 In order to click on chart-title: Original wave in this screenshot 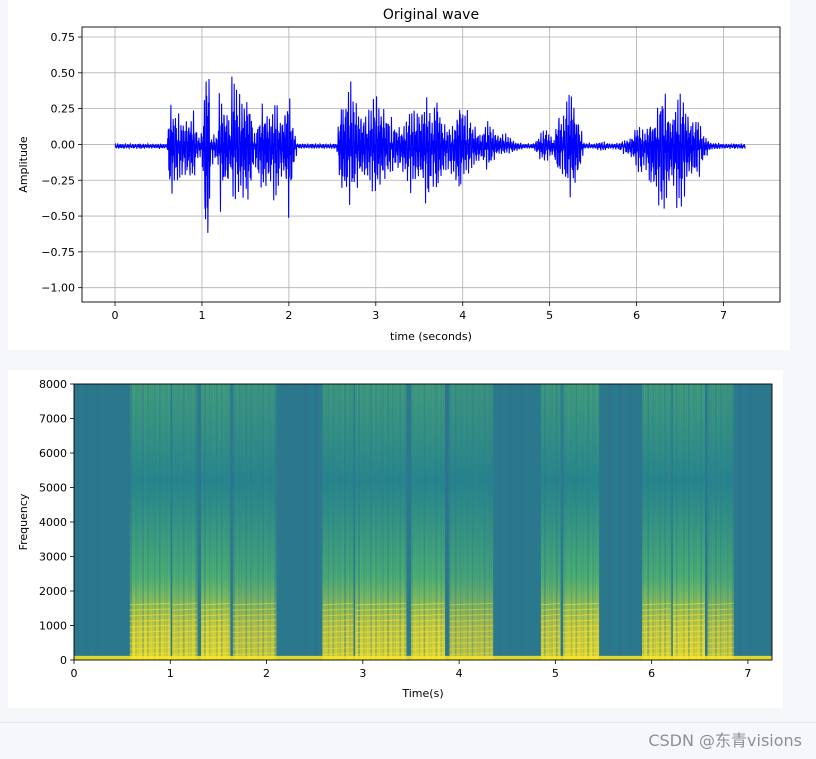, I will do `click(431, 15)`.